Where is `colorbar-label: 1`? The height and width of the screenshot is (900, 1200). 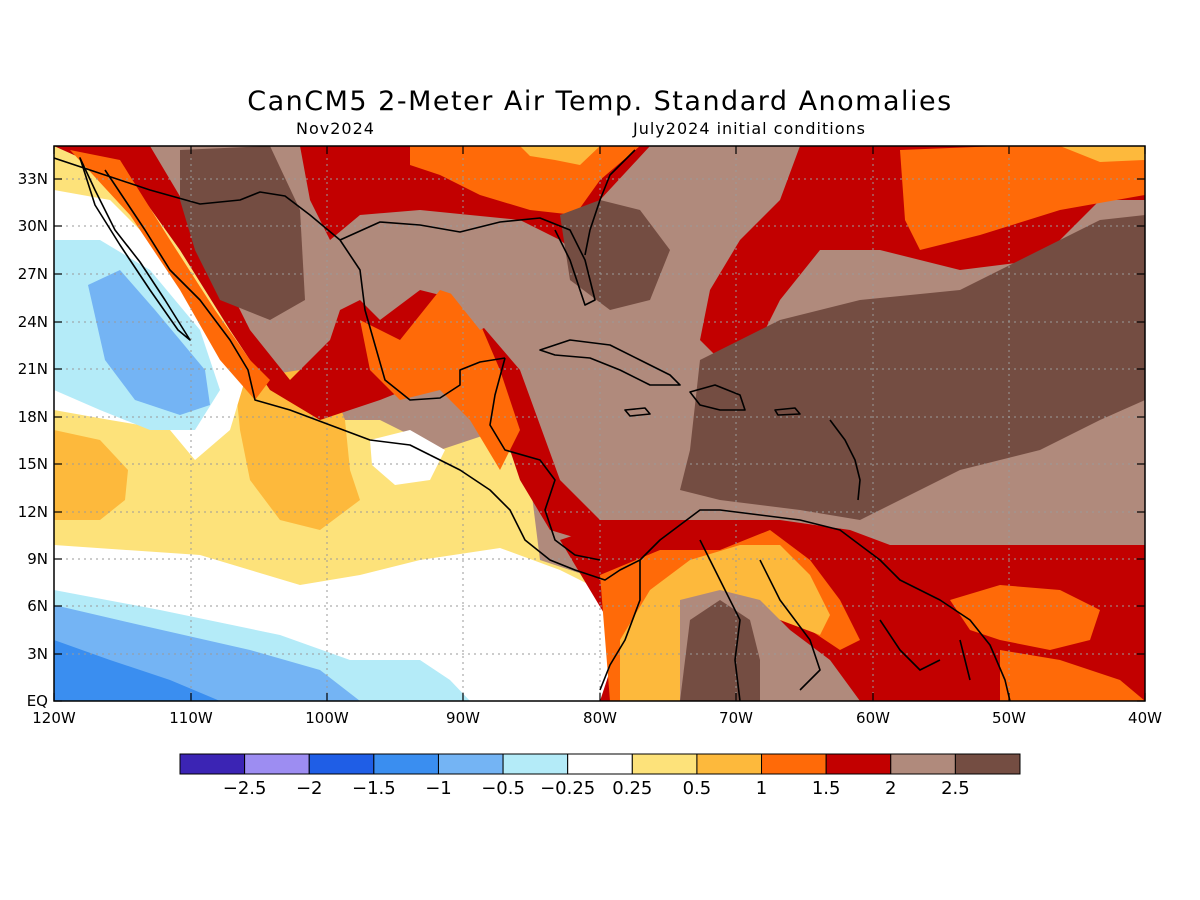 colorbar-label: 1 is located at coordinates (761, 788).